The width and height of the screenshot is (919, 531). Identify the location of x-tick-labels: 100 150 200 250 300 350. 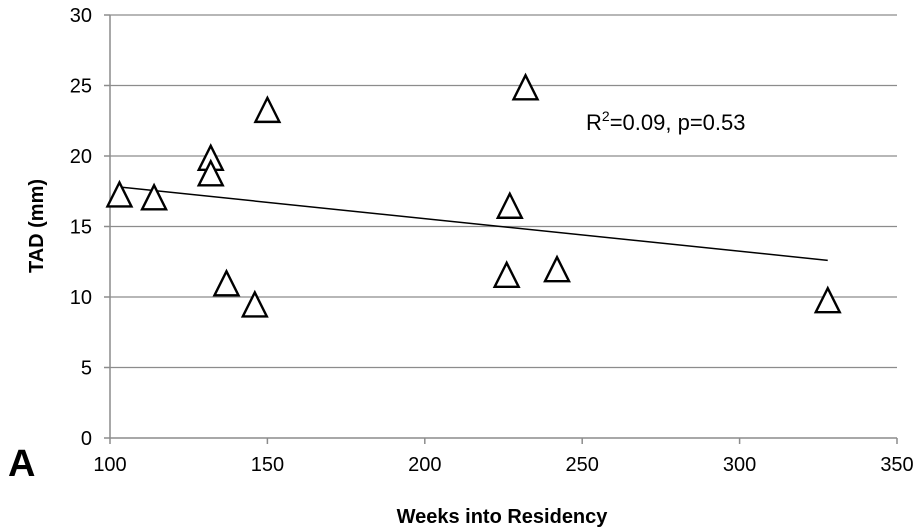
(503, 457).